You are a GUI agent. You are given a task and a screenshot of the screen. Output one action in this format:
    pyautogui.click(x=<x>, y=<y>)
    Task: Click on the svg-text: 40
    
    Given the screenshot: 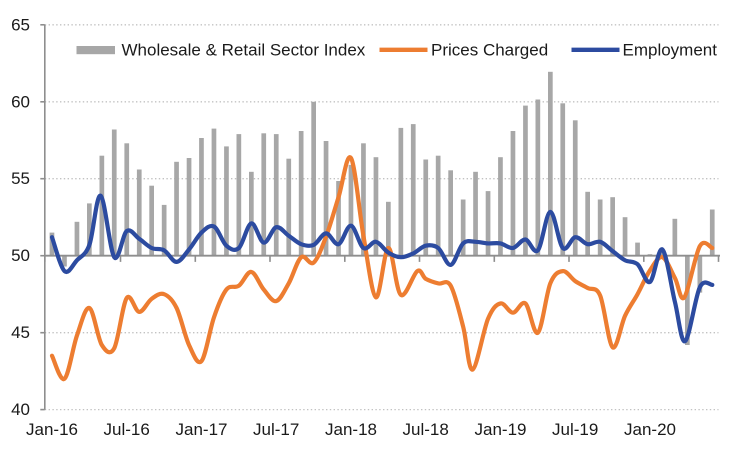 What is the action you would take?
    pyautogui.click(x=20, y=409)
    